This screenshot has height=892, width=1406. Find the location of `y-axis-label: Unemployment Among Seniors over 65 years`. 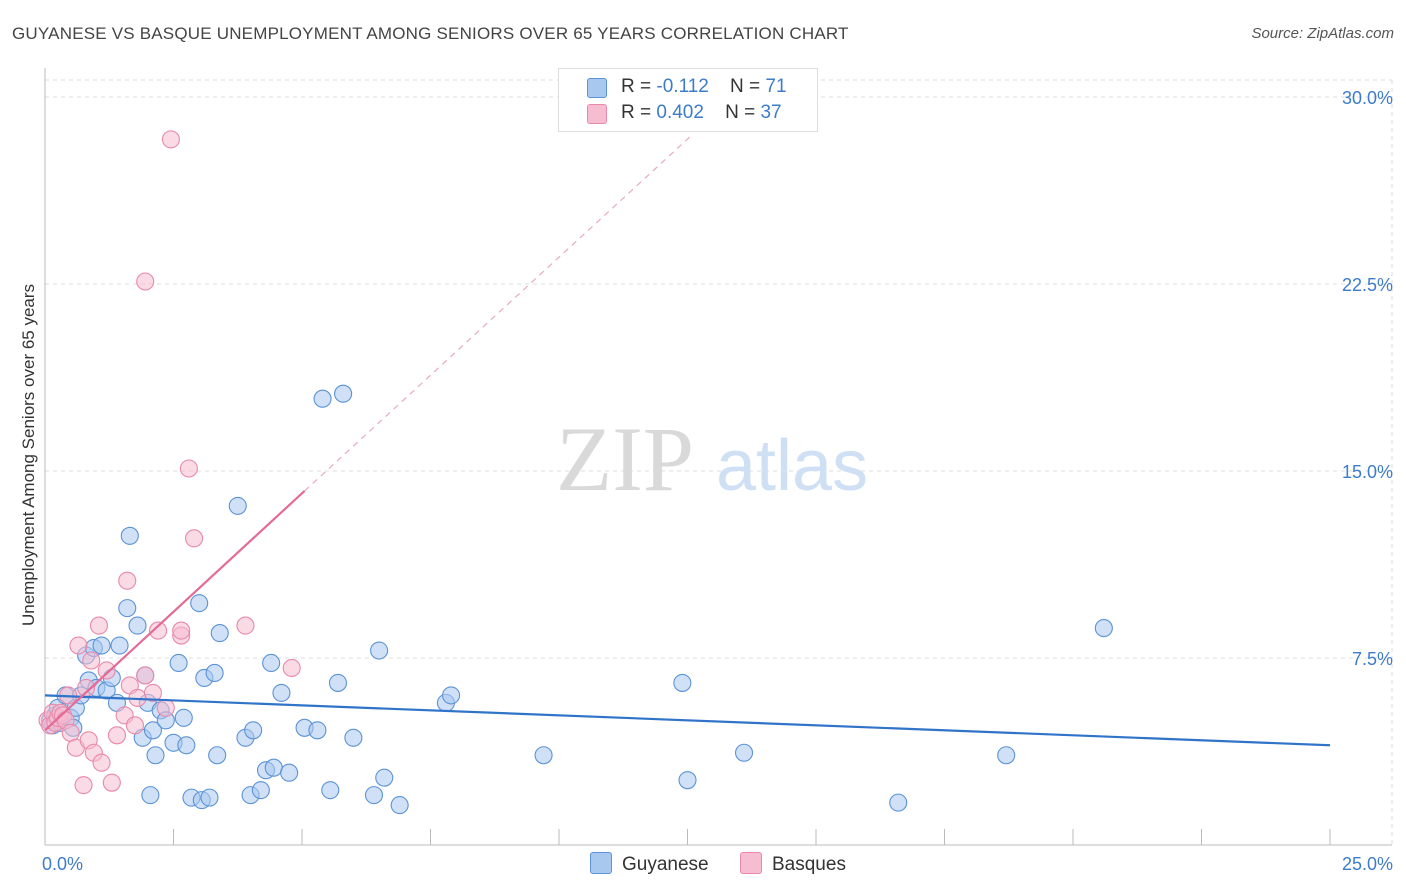

y-axis-label: Unemployment Among Seniors over 65 years is located at coordinates (28, 455).